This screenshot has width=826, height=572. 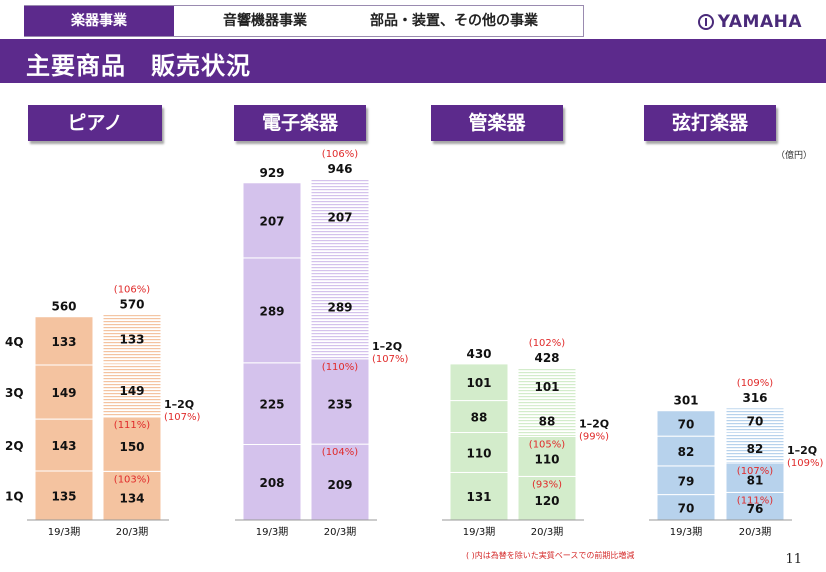 I want to click on value-label-prior-q3: 82, so click(x=686, y=452).